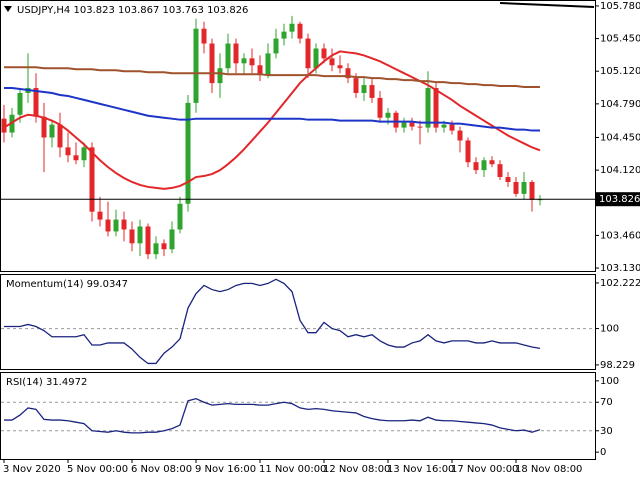 The image size is (640, 480). Describe the element at coordinates (292, 469) in the screenshot. I see `x-tick-label: 11 Nov 00:00` at that location.